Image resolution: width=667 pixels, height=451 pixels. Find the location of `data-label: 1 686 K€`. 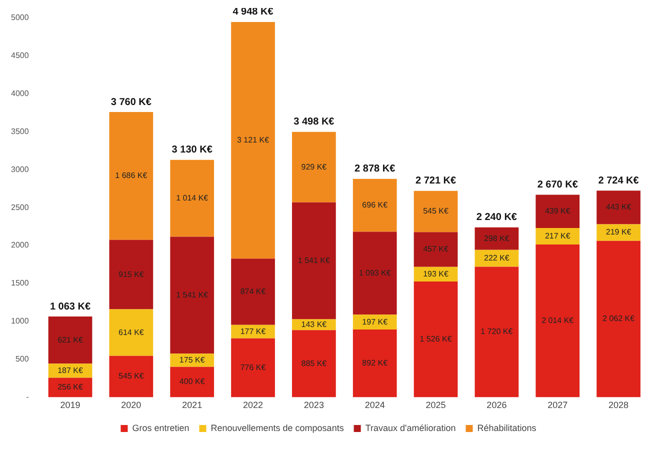

data-label: 1 686 K€ is located at coordinates (131, 175).